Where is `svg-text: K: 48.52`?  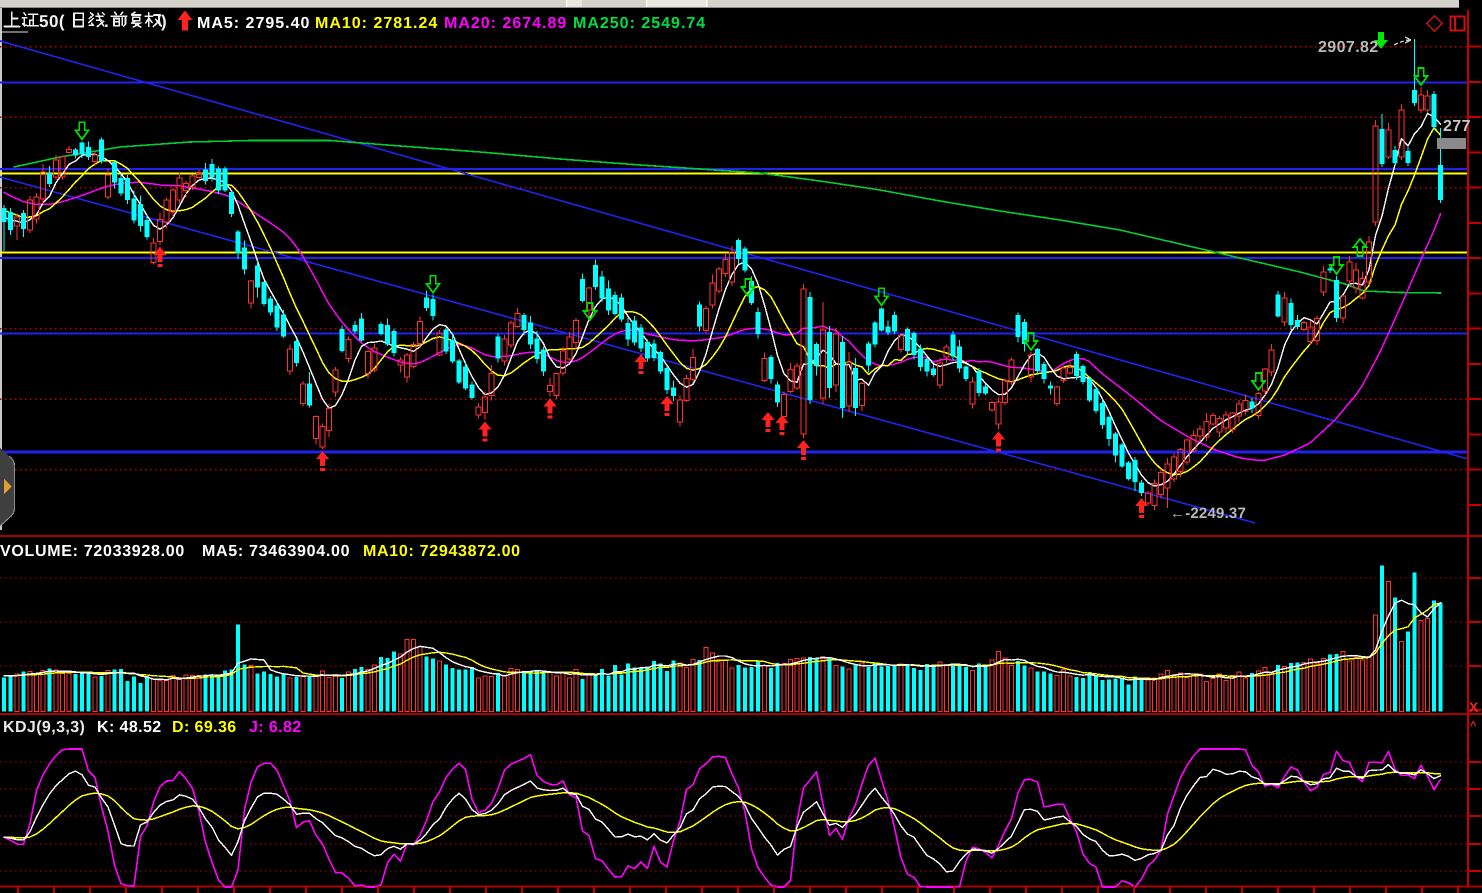 svg-text: K: 48.52 is located at coordinates (129, 727).